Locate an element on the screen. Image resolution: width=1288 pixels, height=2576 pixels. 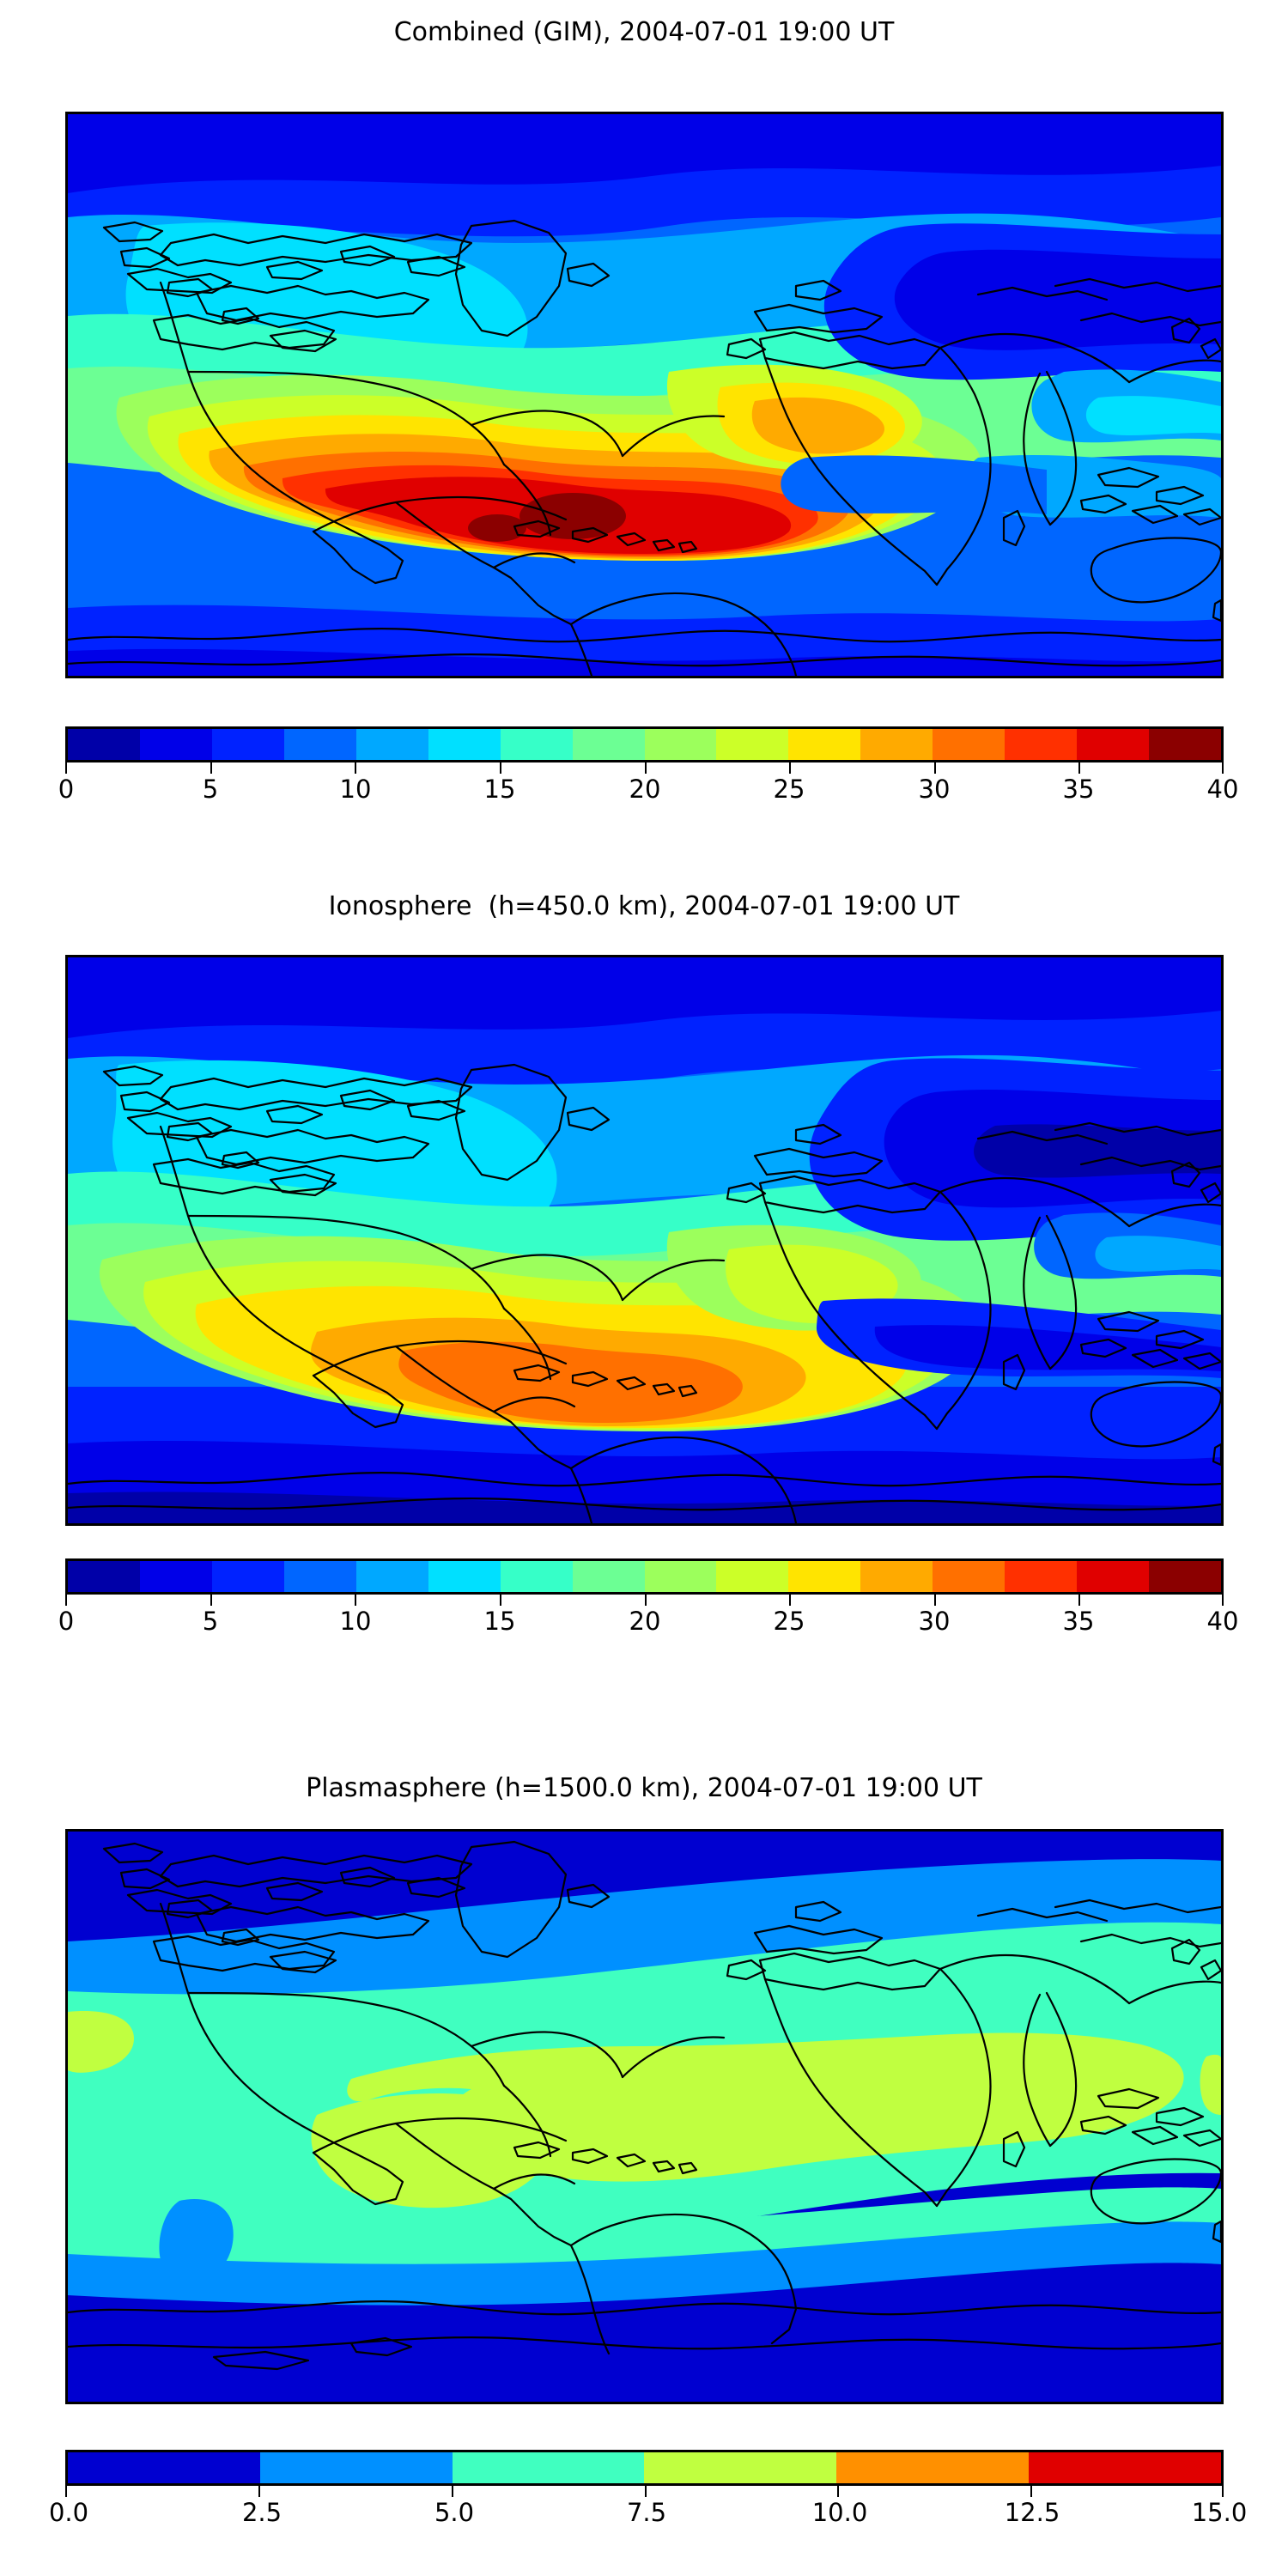
cb1-tick-15: 15 is located at coordinates (499, 790).